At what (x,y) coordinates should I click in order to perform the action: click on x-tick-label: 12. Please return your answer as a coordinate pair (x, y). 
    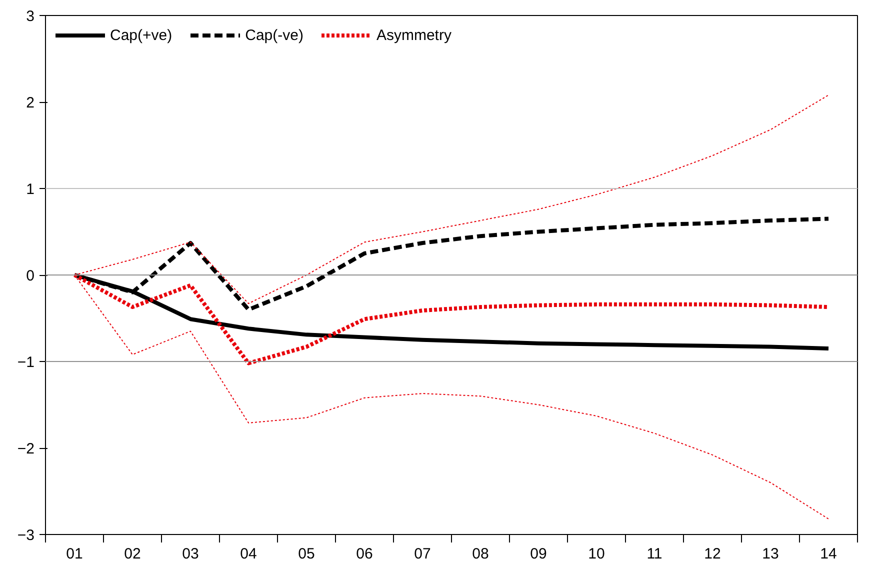
    Looking at the image, I should click on (712, 553).